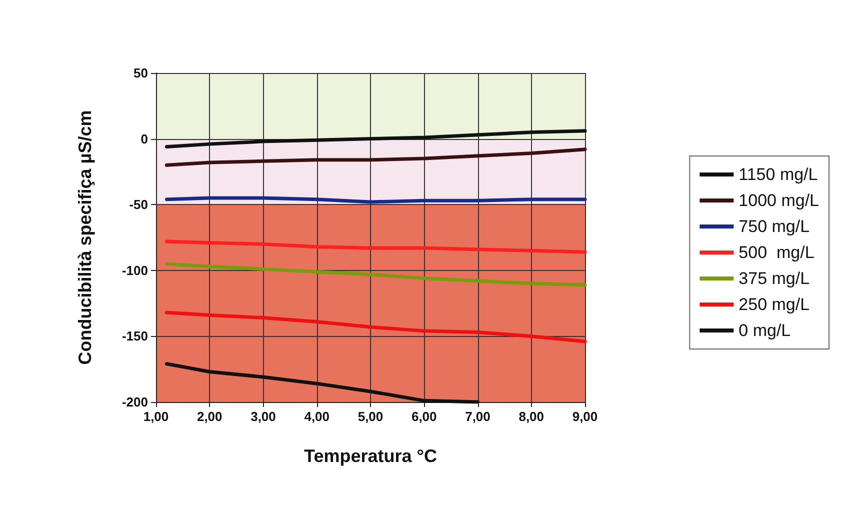  Describe the element at coordinates (424, 416) in the screenshot. I see `x-tick-label: 6,00` at that location.